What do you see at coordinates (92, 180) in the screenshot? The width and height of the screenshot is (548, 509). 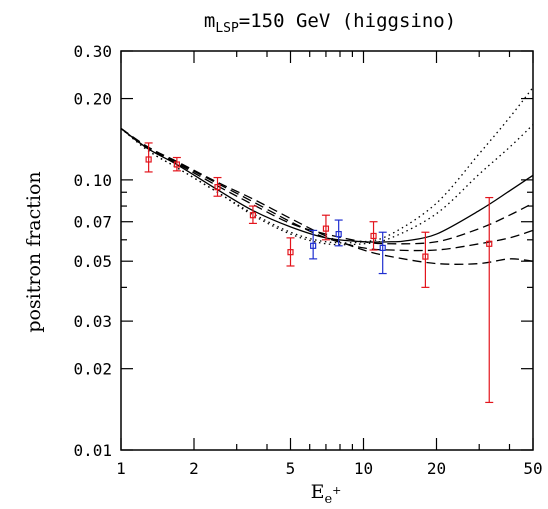 I see `y-tick-label: 0.10` at bounding box center [92, 180].